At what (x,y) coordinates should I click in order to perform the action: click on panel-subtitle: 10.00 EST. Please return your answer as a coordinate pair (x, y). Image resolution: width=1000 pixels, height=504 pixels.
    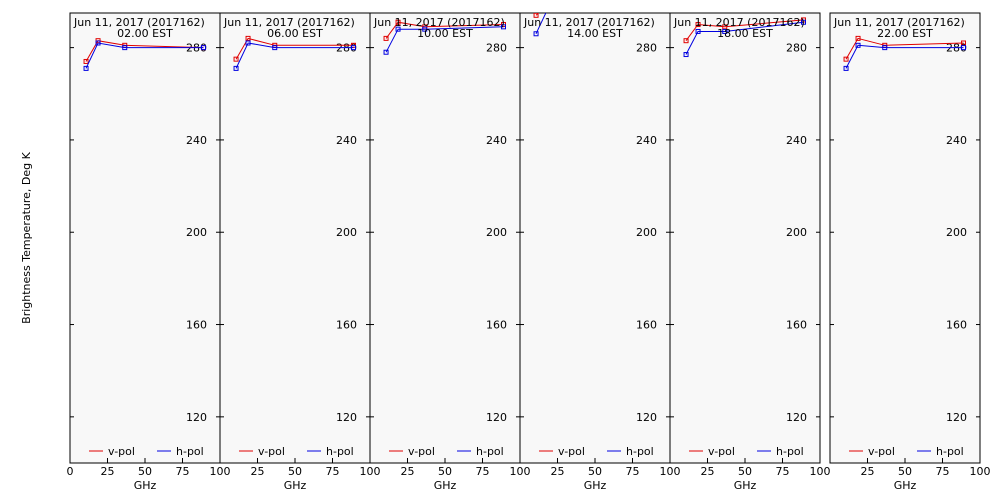
    Looking at the image, I should click on (445, 33).